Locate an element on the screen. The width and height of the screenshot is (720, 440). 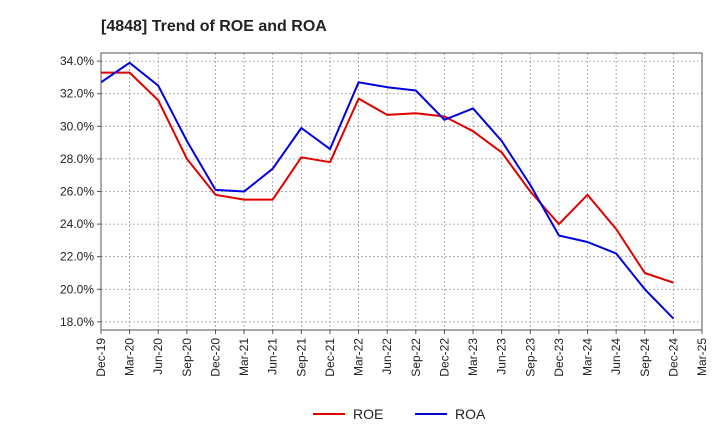
x-tick-label: Sep-22 is located at coordinates (416, 357).